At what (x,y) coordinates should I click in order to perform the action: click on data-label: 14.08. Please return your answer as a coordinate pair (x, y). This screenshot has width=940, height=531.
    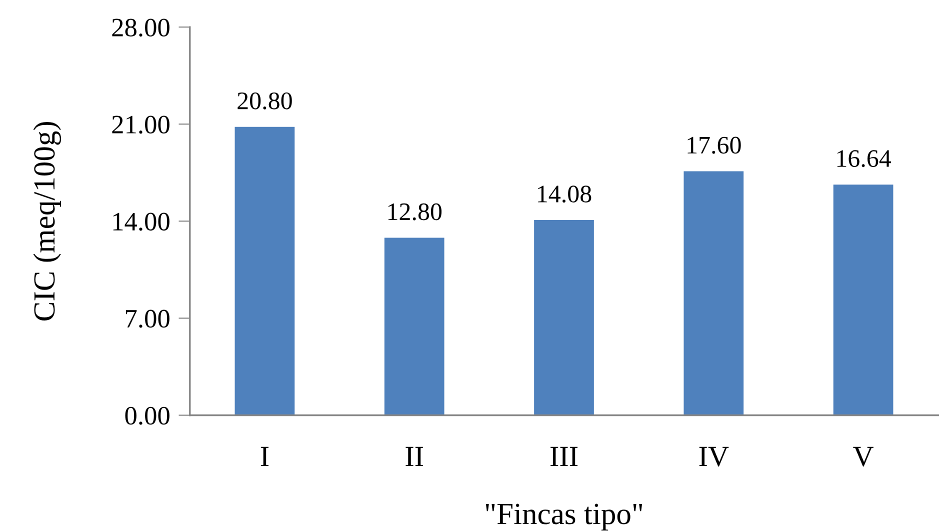
    Looking at the image, I should click on (565, 194).